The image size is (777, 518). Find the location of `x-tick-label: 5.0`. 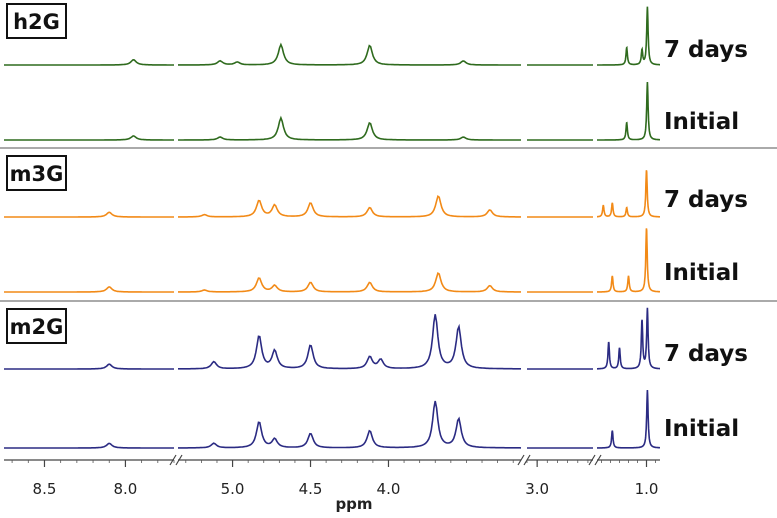

x-tick-label: 5.0 is located at coordinates (233, 489).